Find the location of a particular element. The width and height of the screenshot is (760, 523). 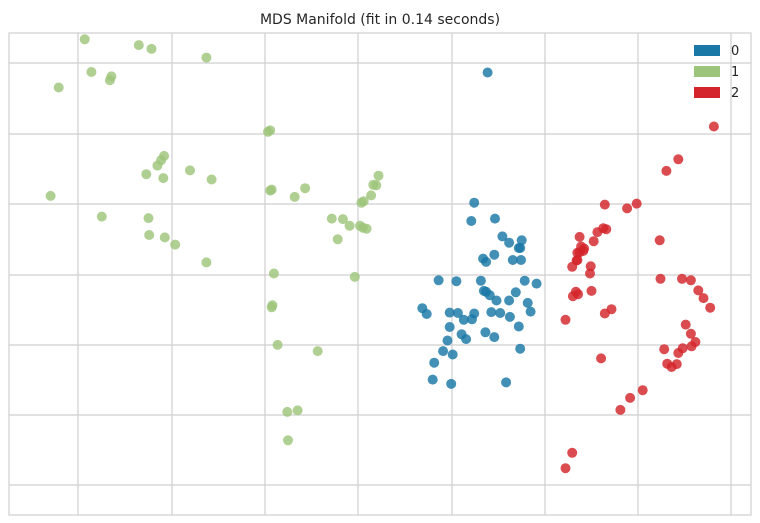

legend-label-1: 1 is located at coordinates (735, 72).